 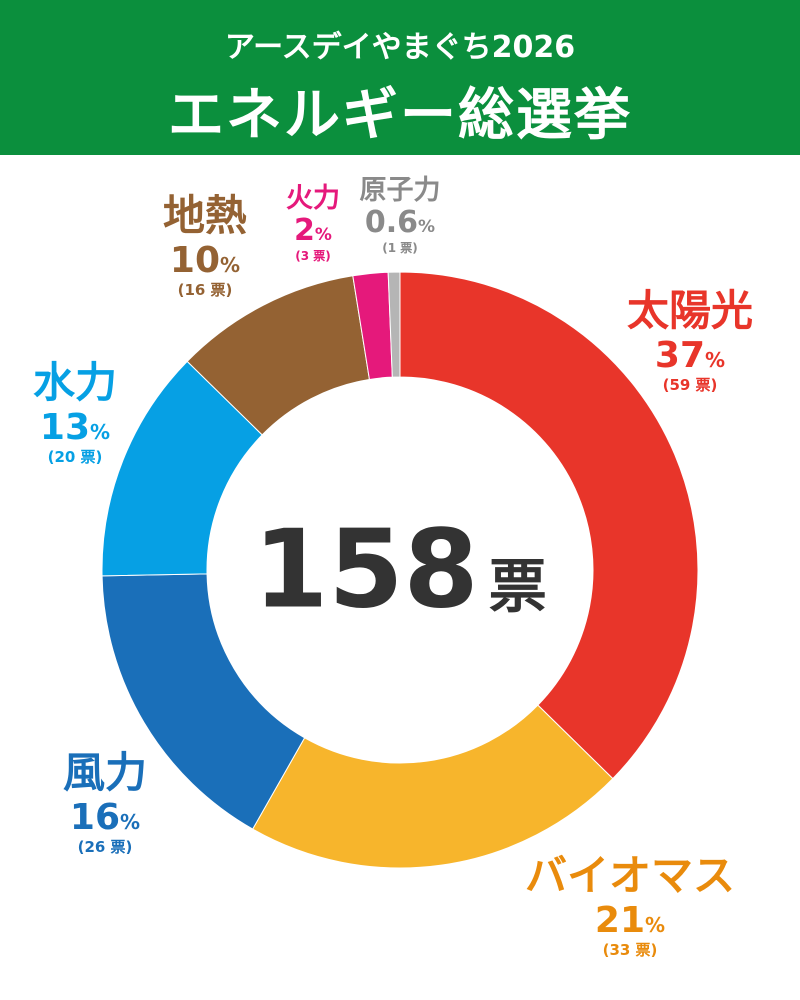 I want to click on label-4: 地熱 10% (16 票), so click(x=205, y=246).